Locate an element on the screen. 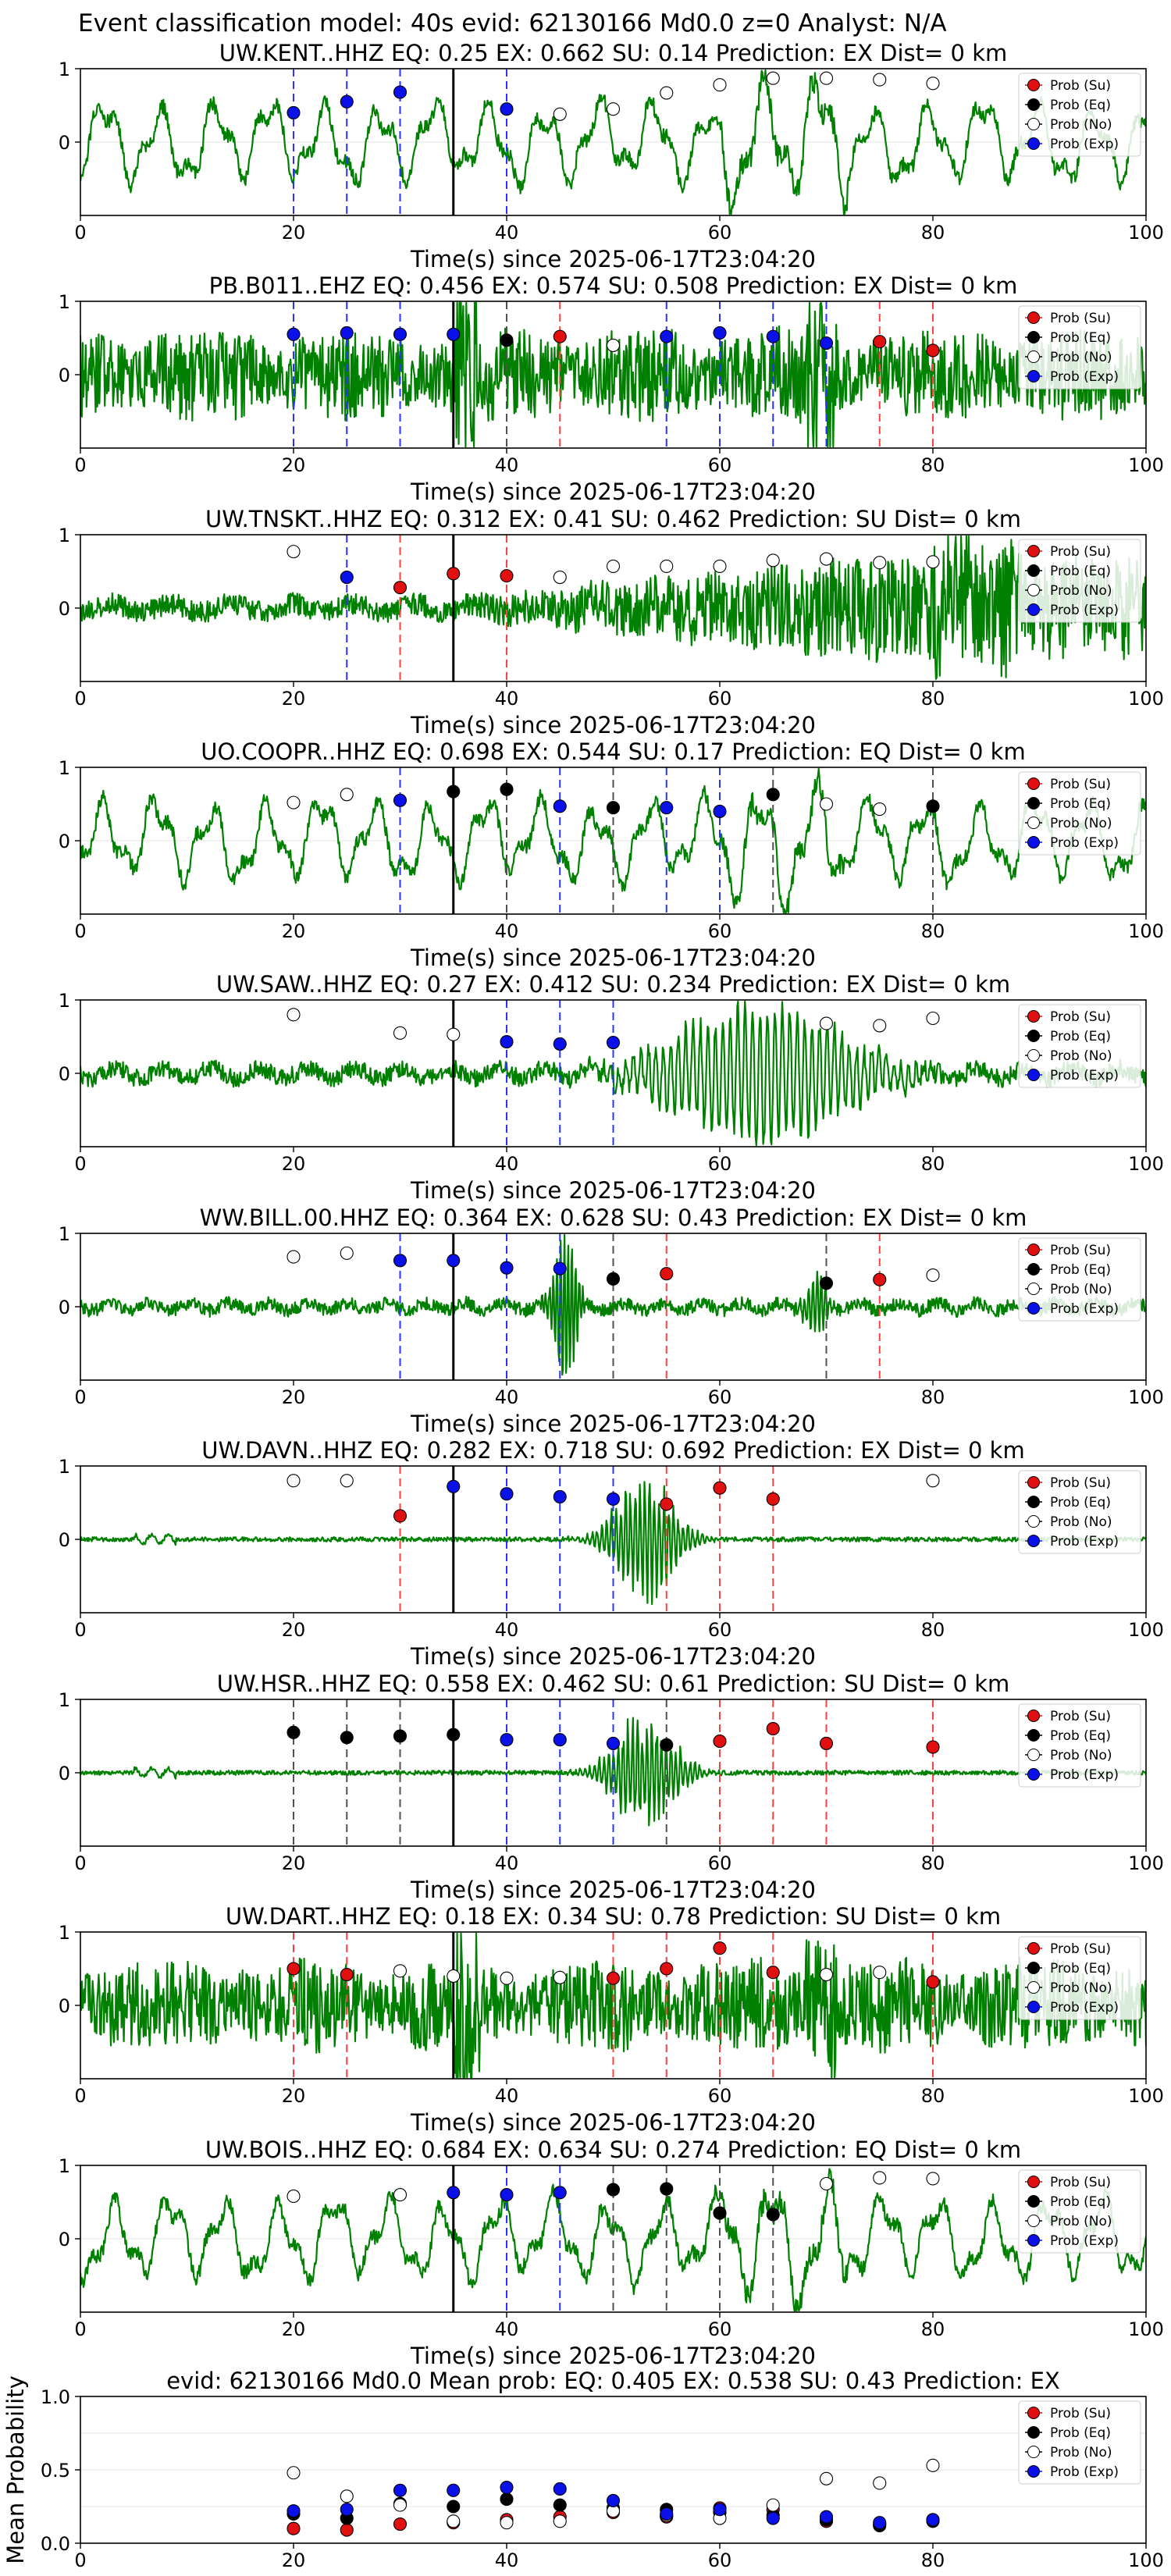 This screenshot has width=1171, height=2576. waveform-trace is located at coordinates (613, 607).